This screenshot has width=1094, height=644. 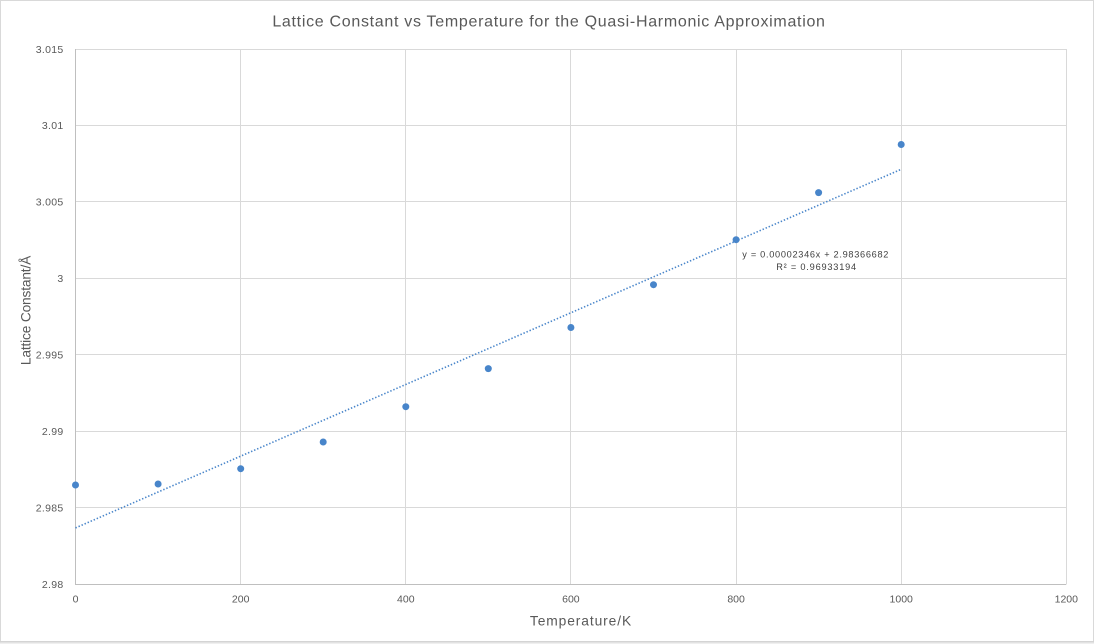 I want to click on svg-text: 600, so click(x=571, y=599).